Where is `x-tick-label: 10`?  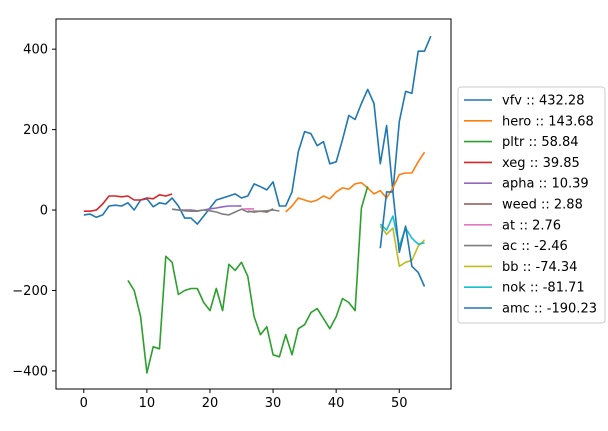 x-tick-label: 10 is located at coordinates (147, 403).